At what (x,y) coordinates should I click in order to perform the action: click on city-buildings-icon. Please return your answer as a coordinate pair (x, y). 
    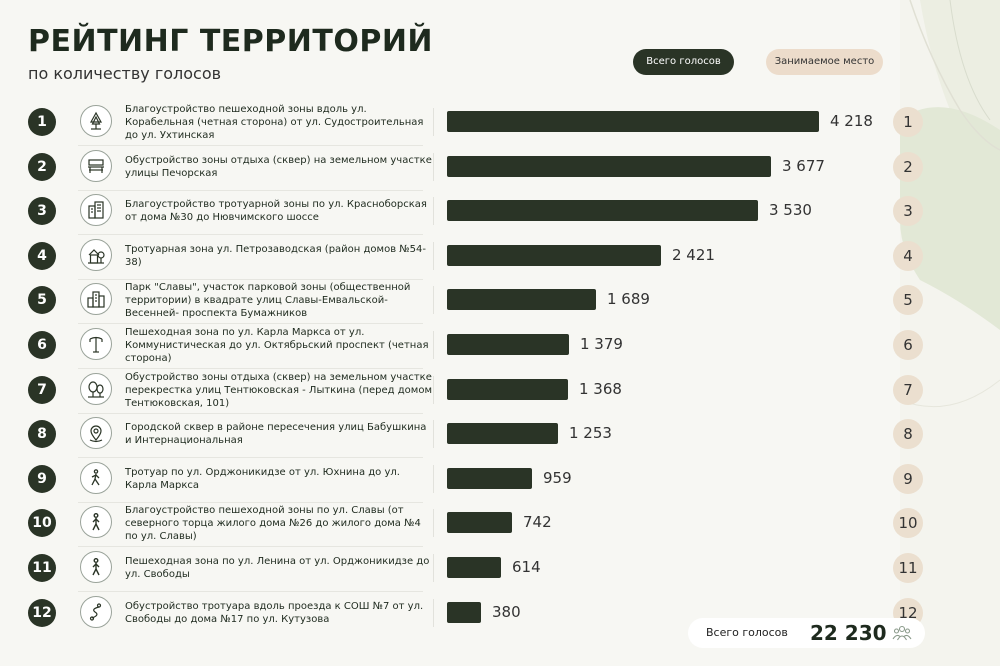
    Looking at the image, I should click on (96, 299).